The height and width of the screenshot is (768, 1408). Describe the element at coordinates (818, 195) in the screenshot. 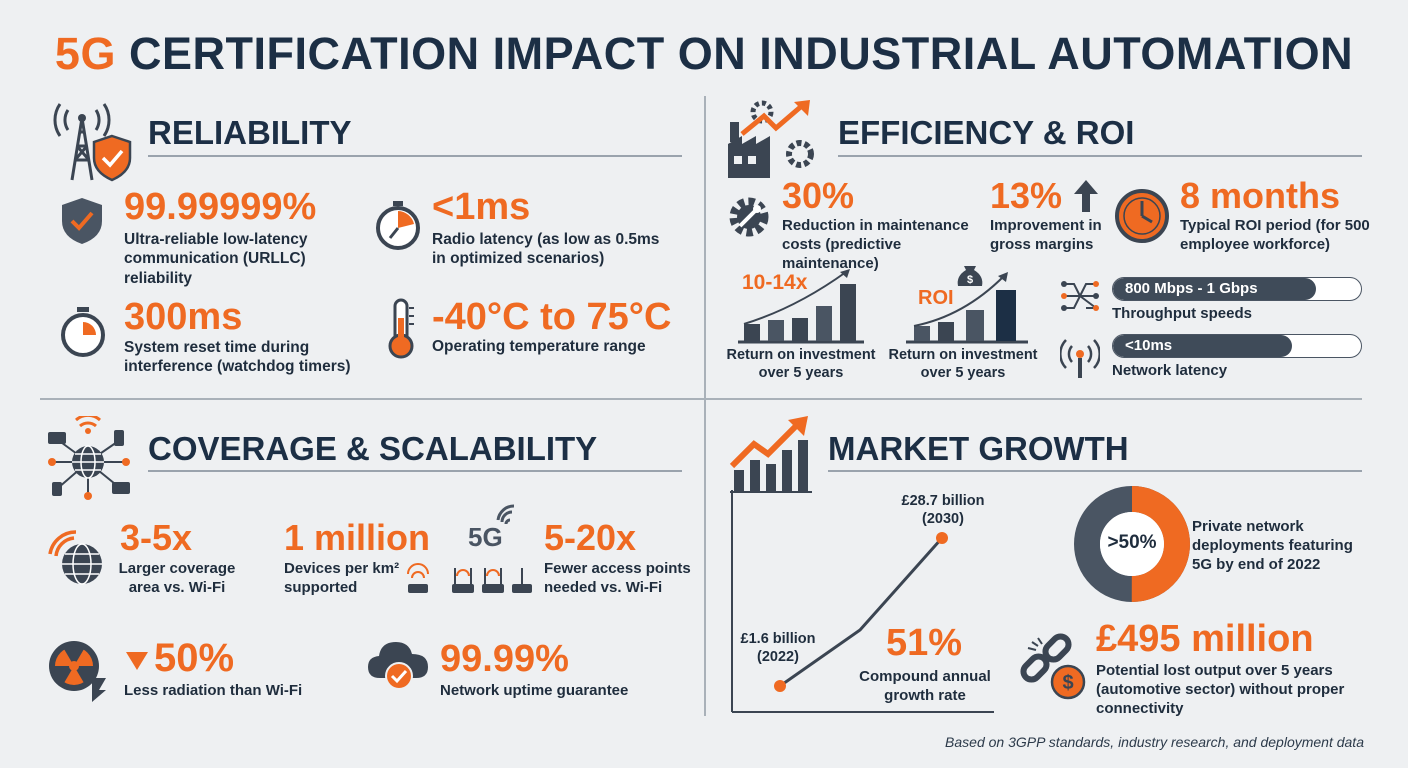

I see `efficiency-value-0: 30%` at that location.